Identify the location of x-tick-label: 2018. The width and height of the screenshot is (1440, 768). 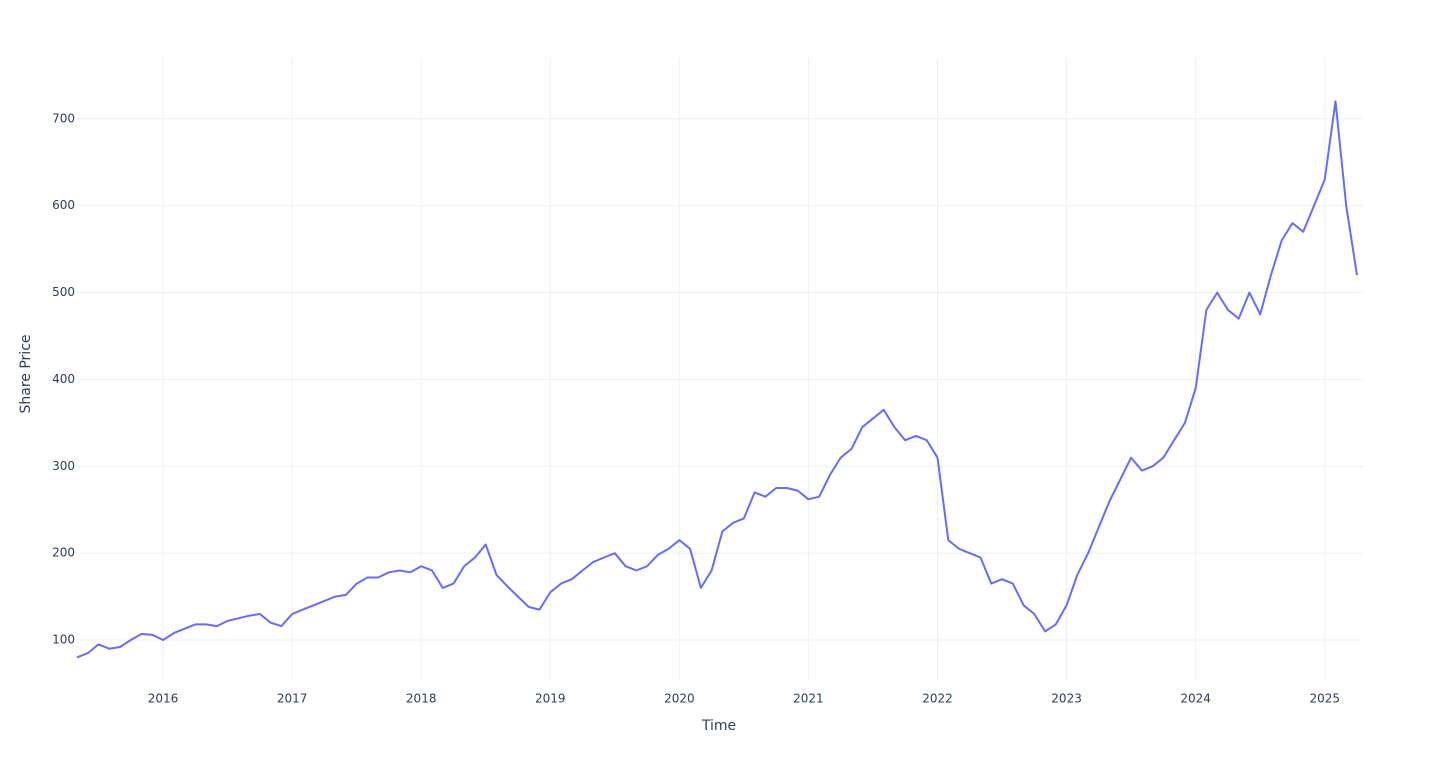
(421, 699).